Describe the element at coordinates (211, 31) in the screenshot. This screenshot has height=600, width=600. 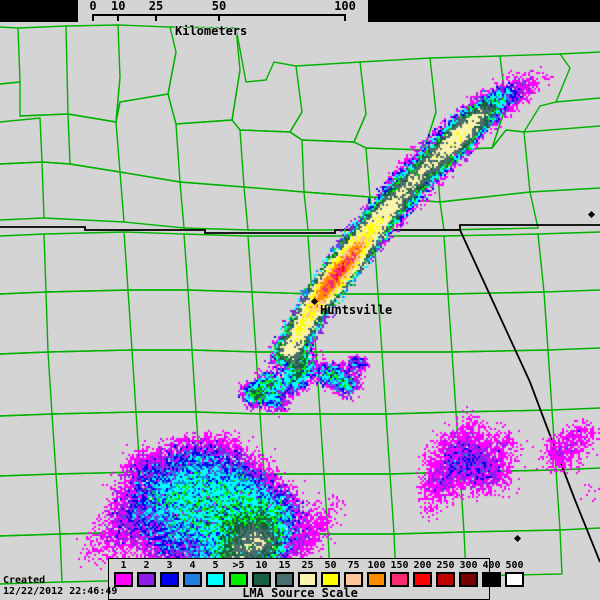
I see `scale-bar-unit-label: Kilometers` at that location.